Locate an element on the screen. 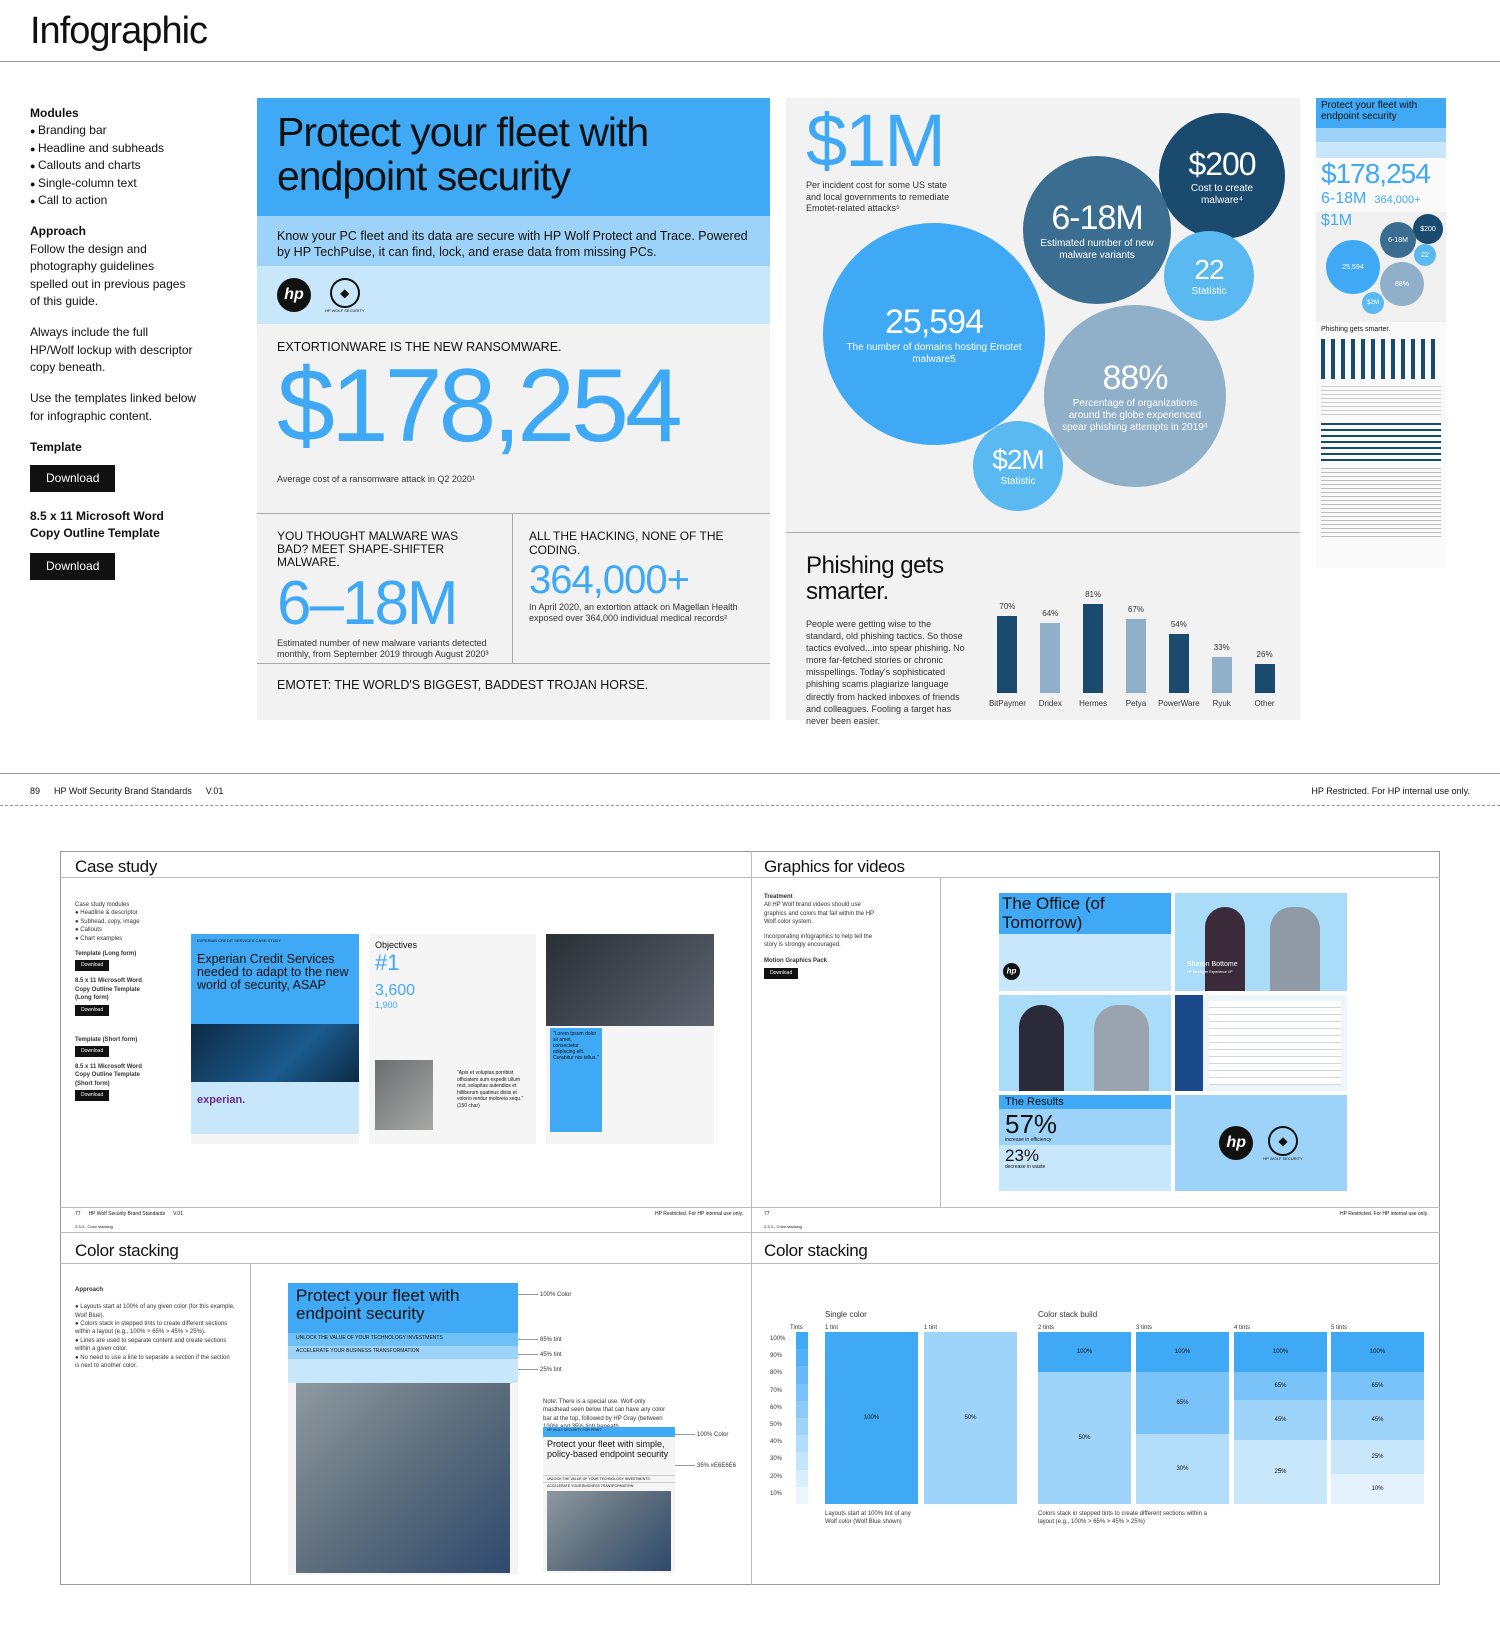 This screenshot has width=1500, height=1630. tint-label: 70% is located at coordinates (776, 1390).